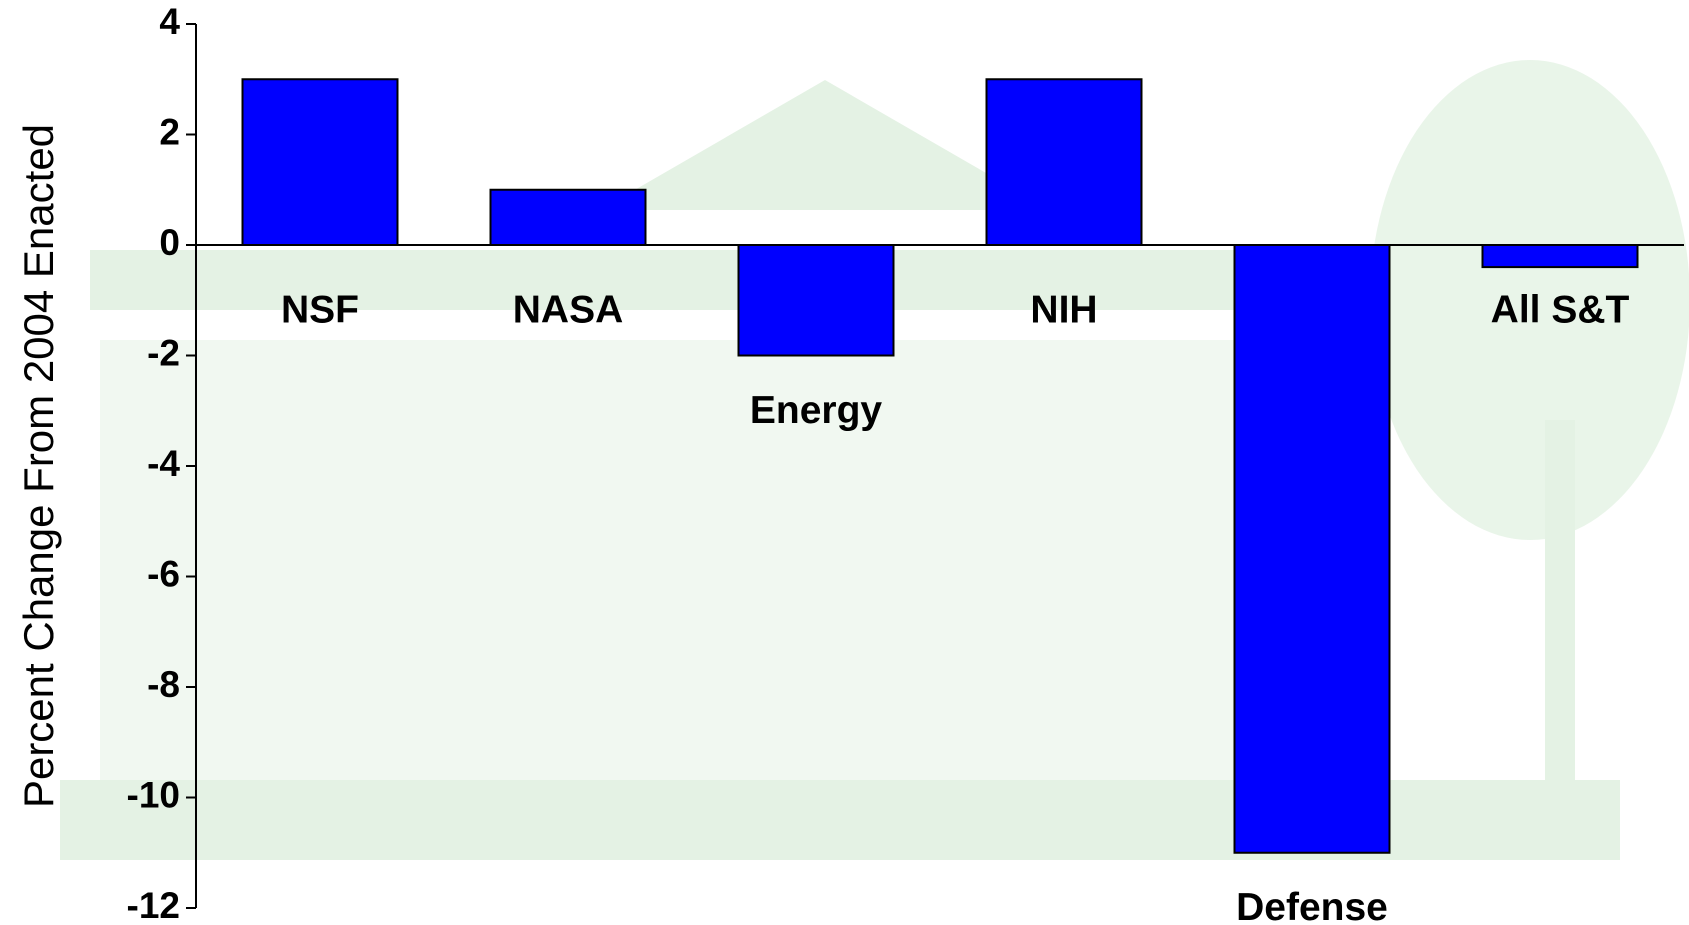 This screenshot has height=925, width=1689. Describe the element at coordinates (1312, 905) in the screenshot. I see `category-label: Defense` at that location.